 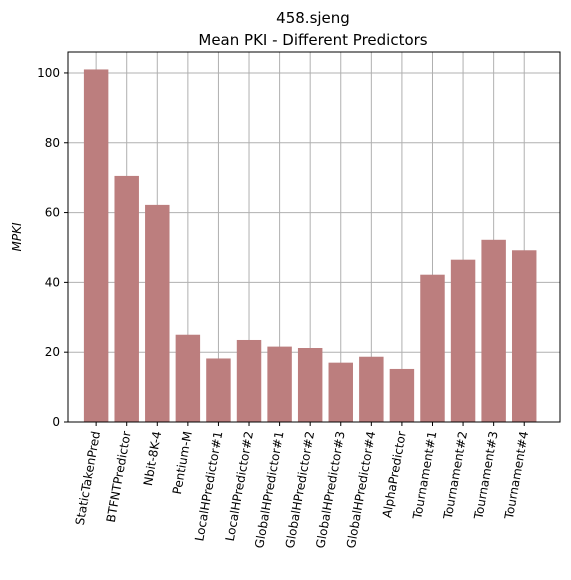 I want to click on y-tick-label: 80, so click(x=52, y=143).